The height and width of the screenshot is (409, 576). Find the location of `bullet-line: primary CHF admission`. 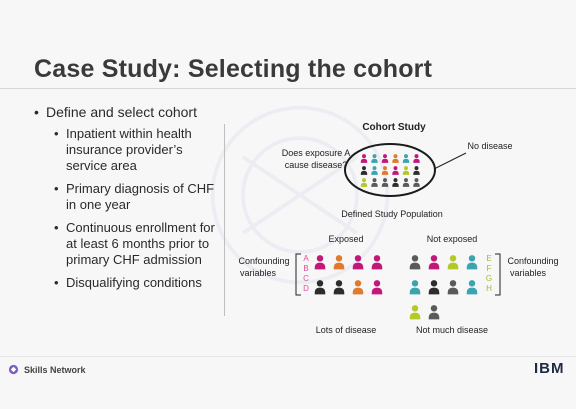

bullet-line: primary CHF admission is located at coordinates (134, 259).